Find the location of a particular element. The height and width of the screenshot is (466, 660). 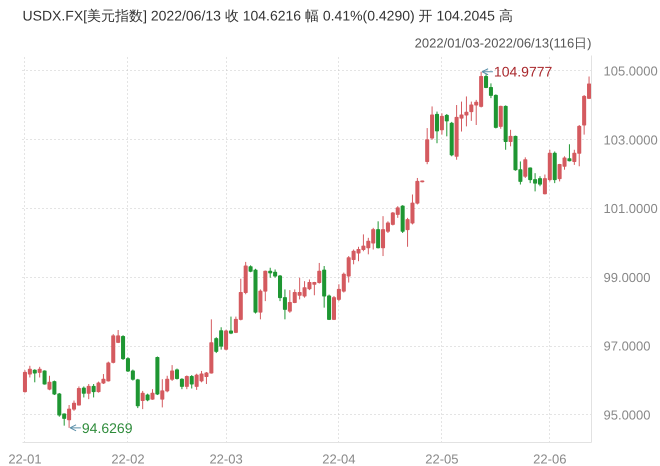

y-tick-label: 105.0000 is located at coordinates (631, 70).